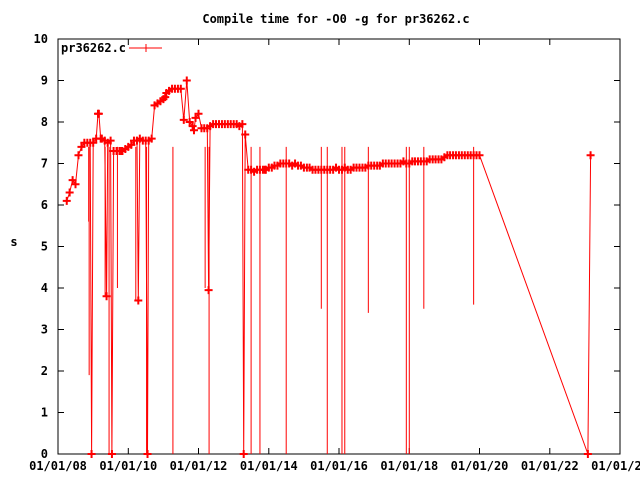 This screenshot has height=480, width=640. Describe the element at coordinates (13, 242) in the screenshot. I see `y-axis-label: s` at that location.